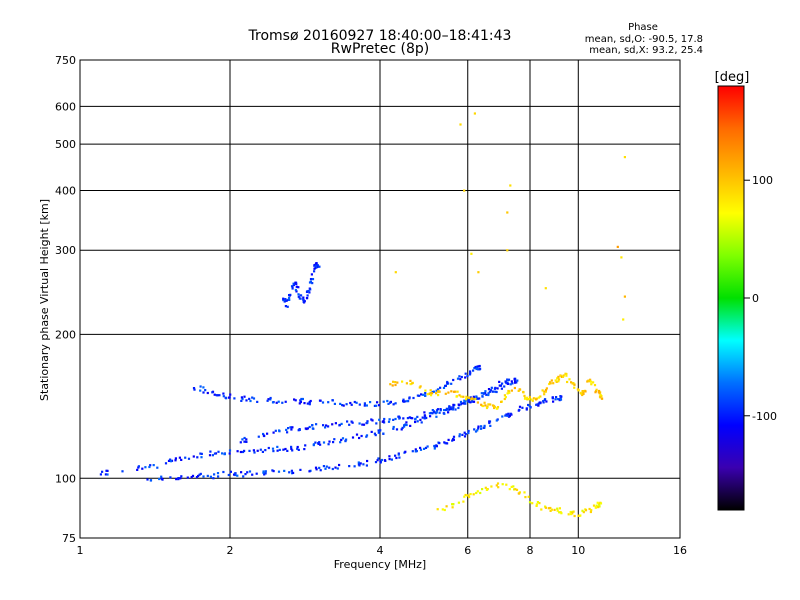 This screenshot has width=800, height=600. Describe the element at coordinates (764, 416) in the screenshot. I see `colorbar-tick-label: -100` at that location.